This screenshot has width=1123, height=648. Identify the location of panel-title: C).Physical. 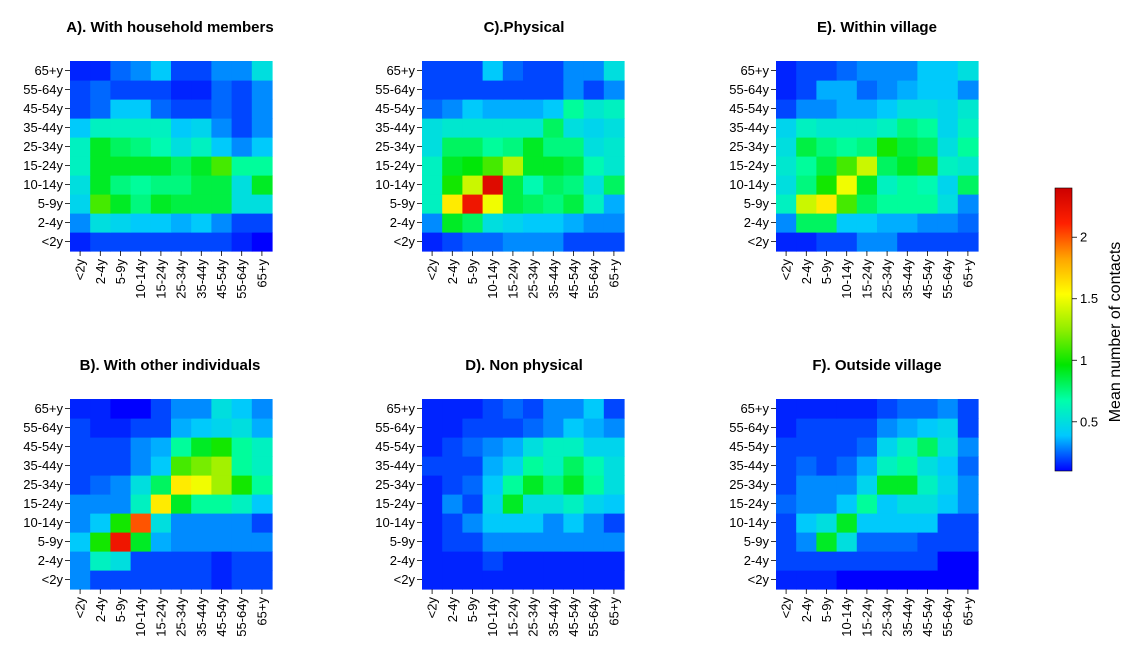
(524, 27).